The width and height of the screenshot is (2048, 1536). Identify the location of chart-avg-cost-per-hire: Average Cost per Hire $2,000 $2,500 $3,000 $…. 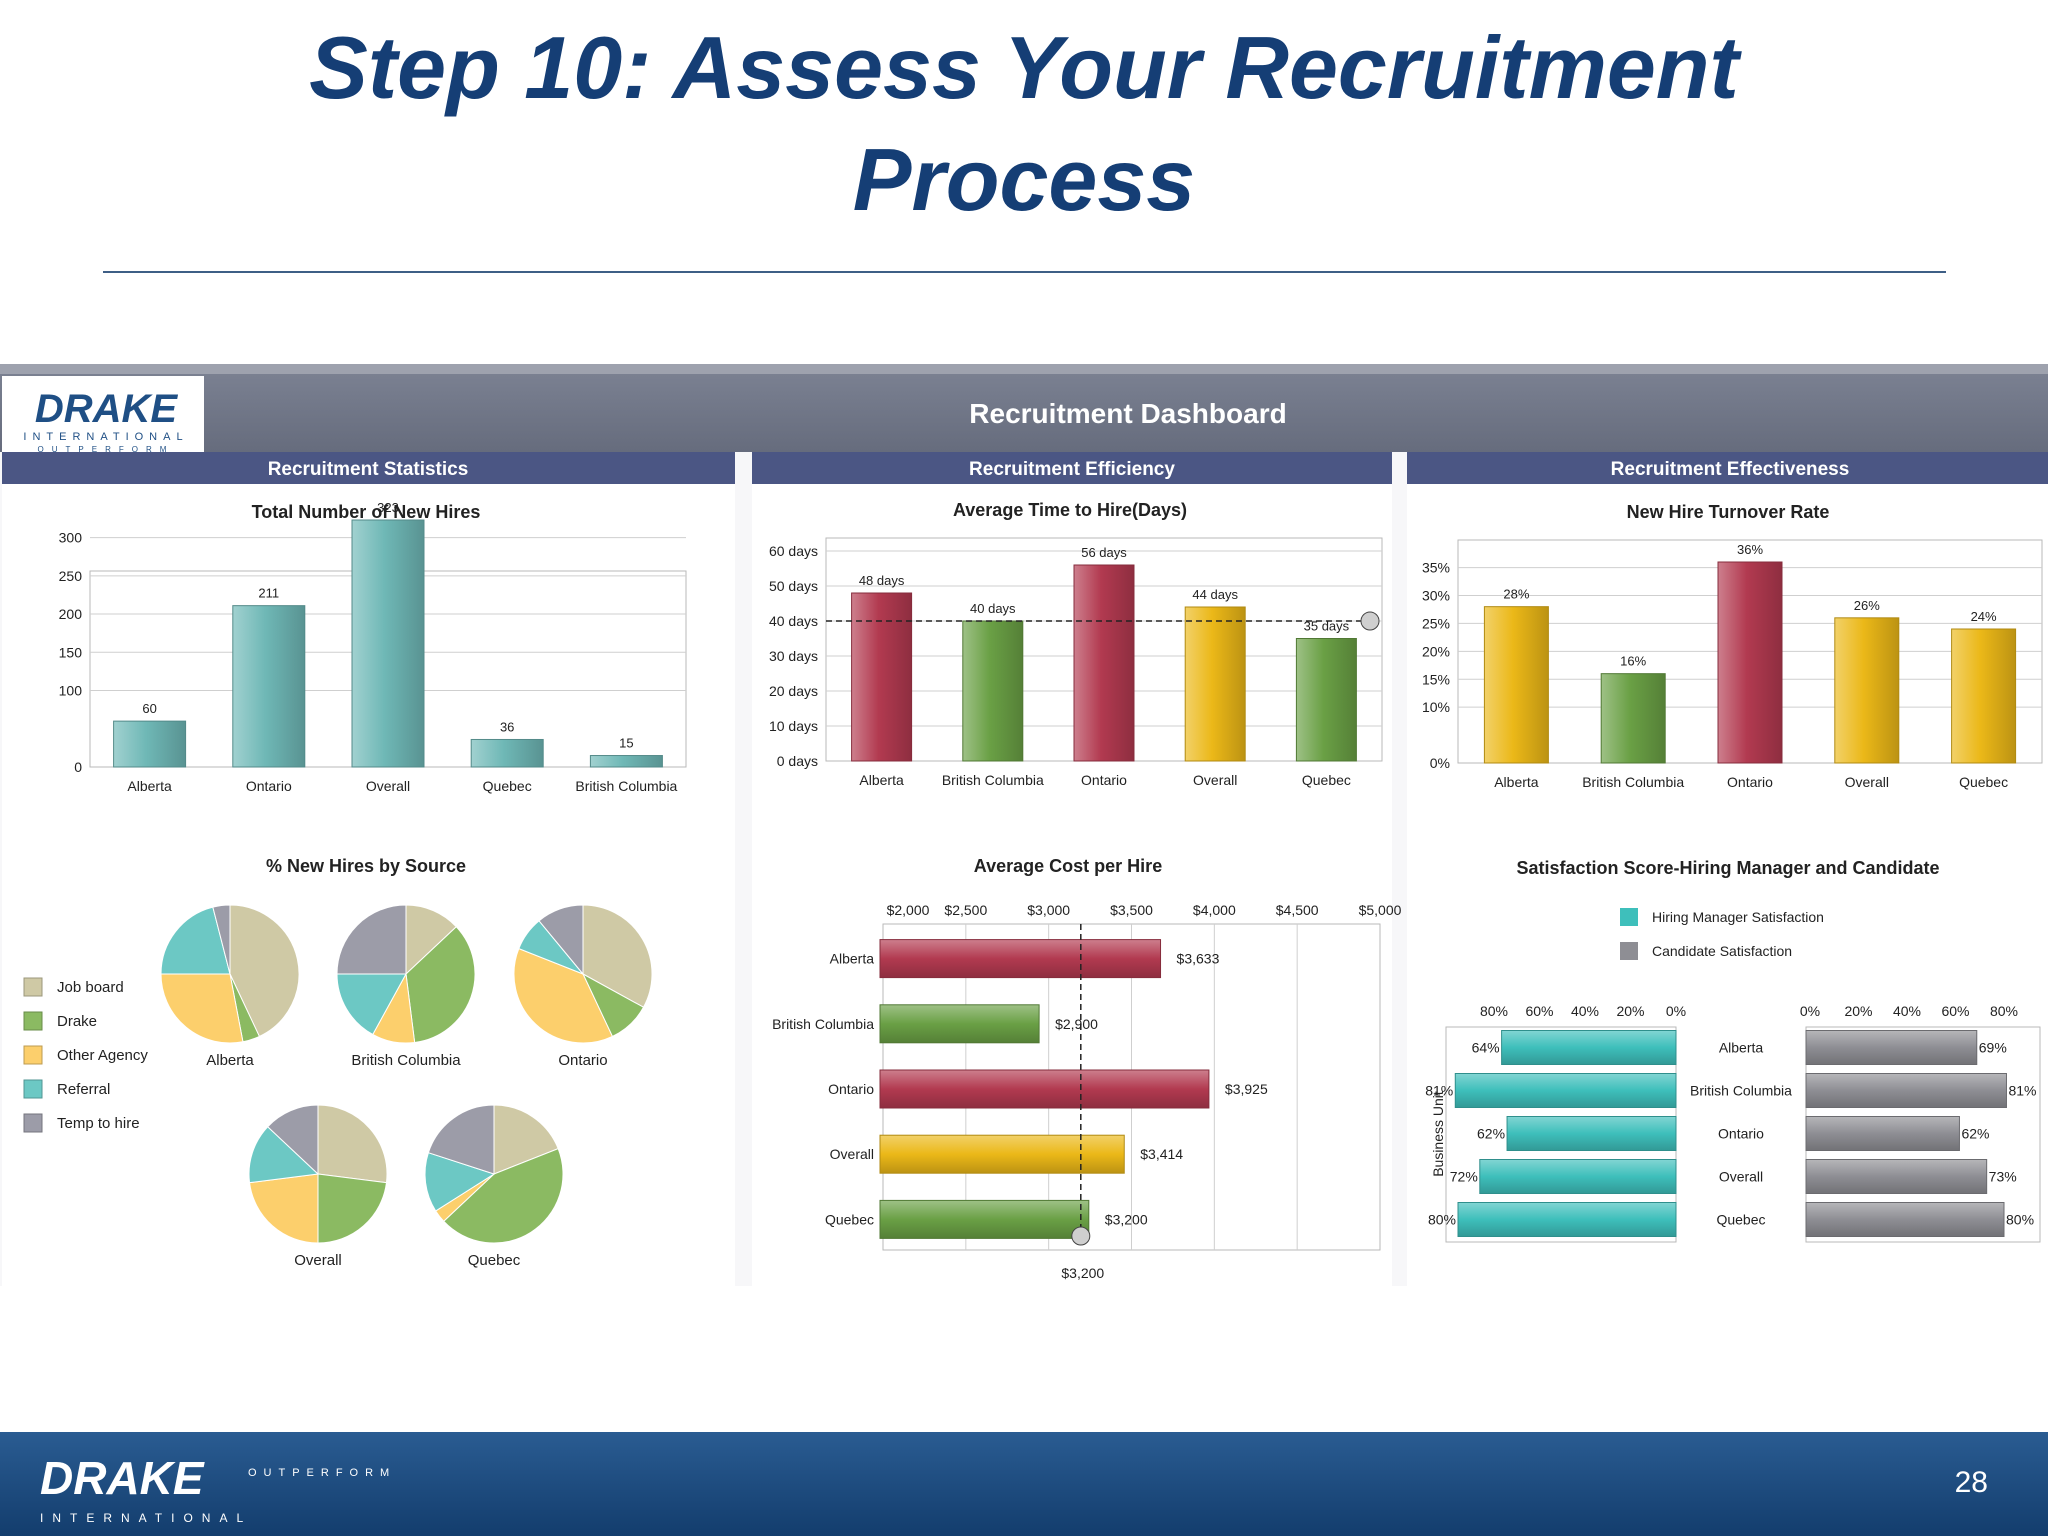
(1087, 1068).